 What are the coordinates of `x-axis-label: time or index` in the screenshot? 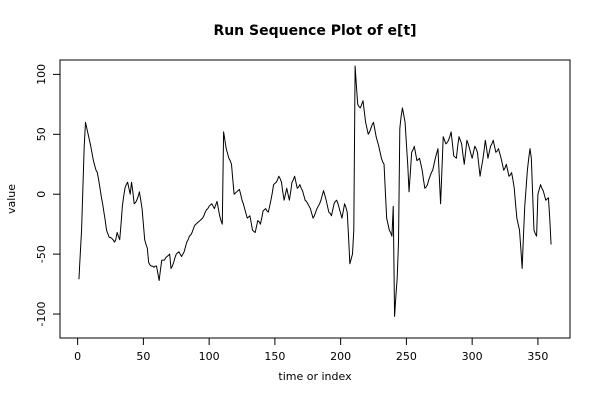 It's located at (315, 376).